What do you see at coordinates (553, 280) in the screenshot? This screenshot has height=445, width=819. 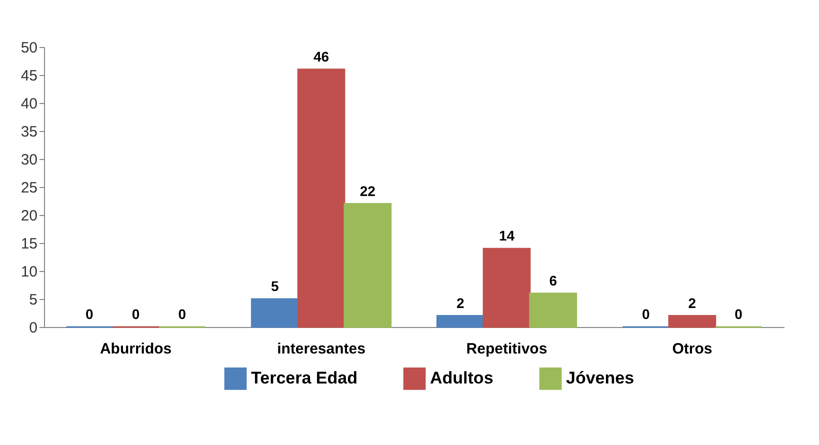 I see `data-label: 6` at bounding box center [553, 280].